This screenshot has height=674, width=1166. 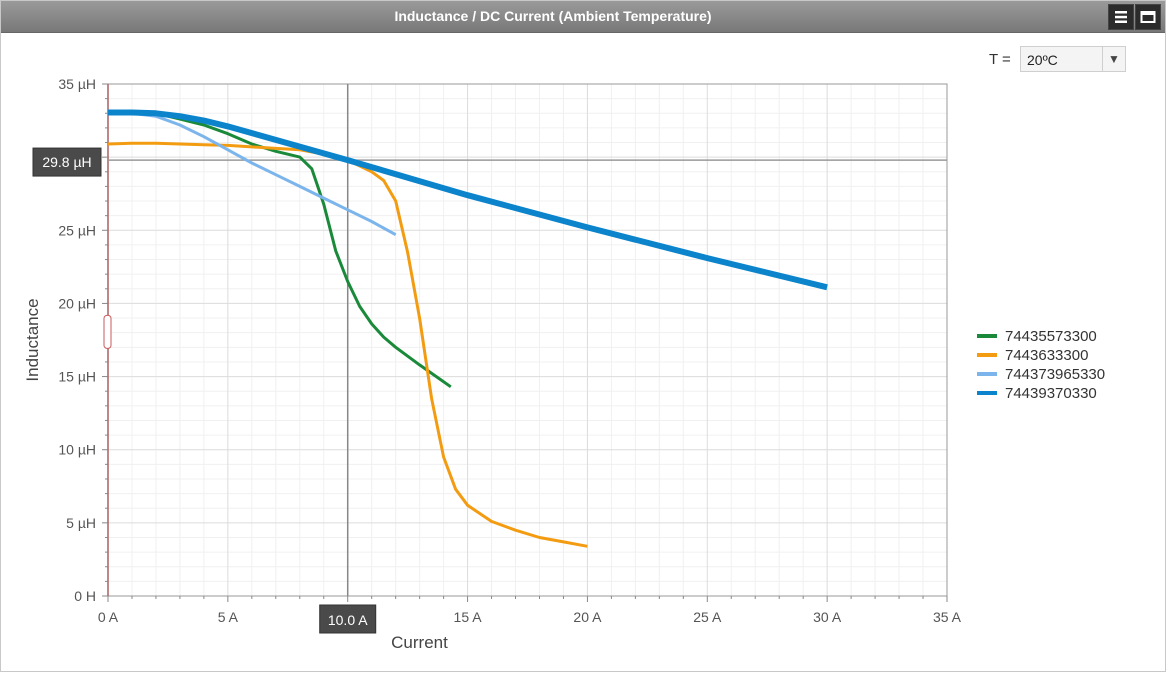 What do you see at coordinates (85, 596) in the screenshot?
I see `y-tick-label: 0 H` at bounding box center [85, 596].